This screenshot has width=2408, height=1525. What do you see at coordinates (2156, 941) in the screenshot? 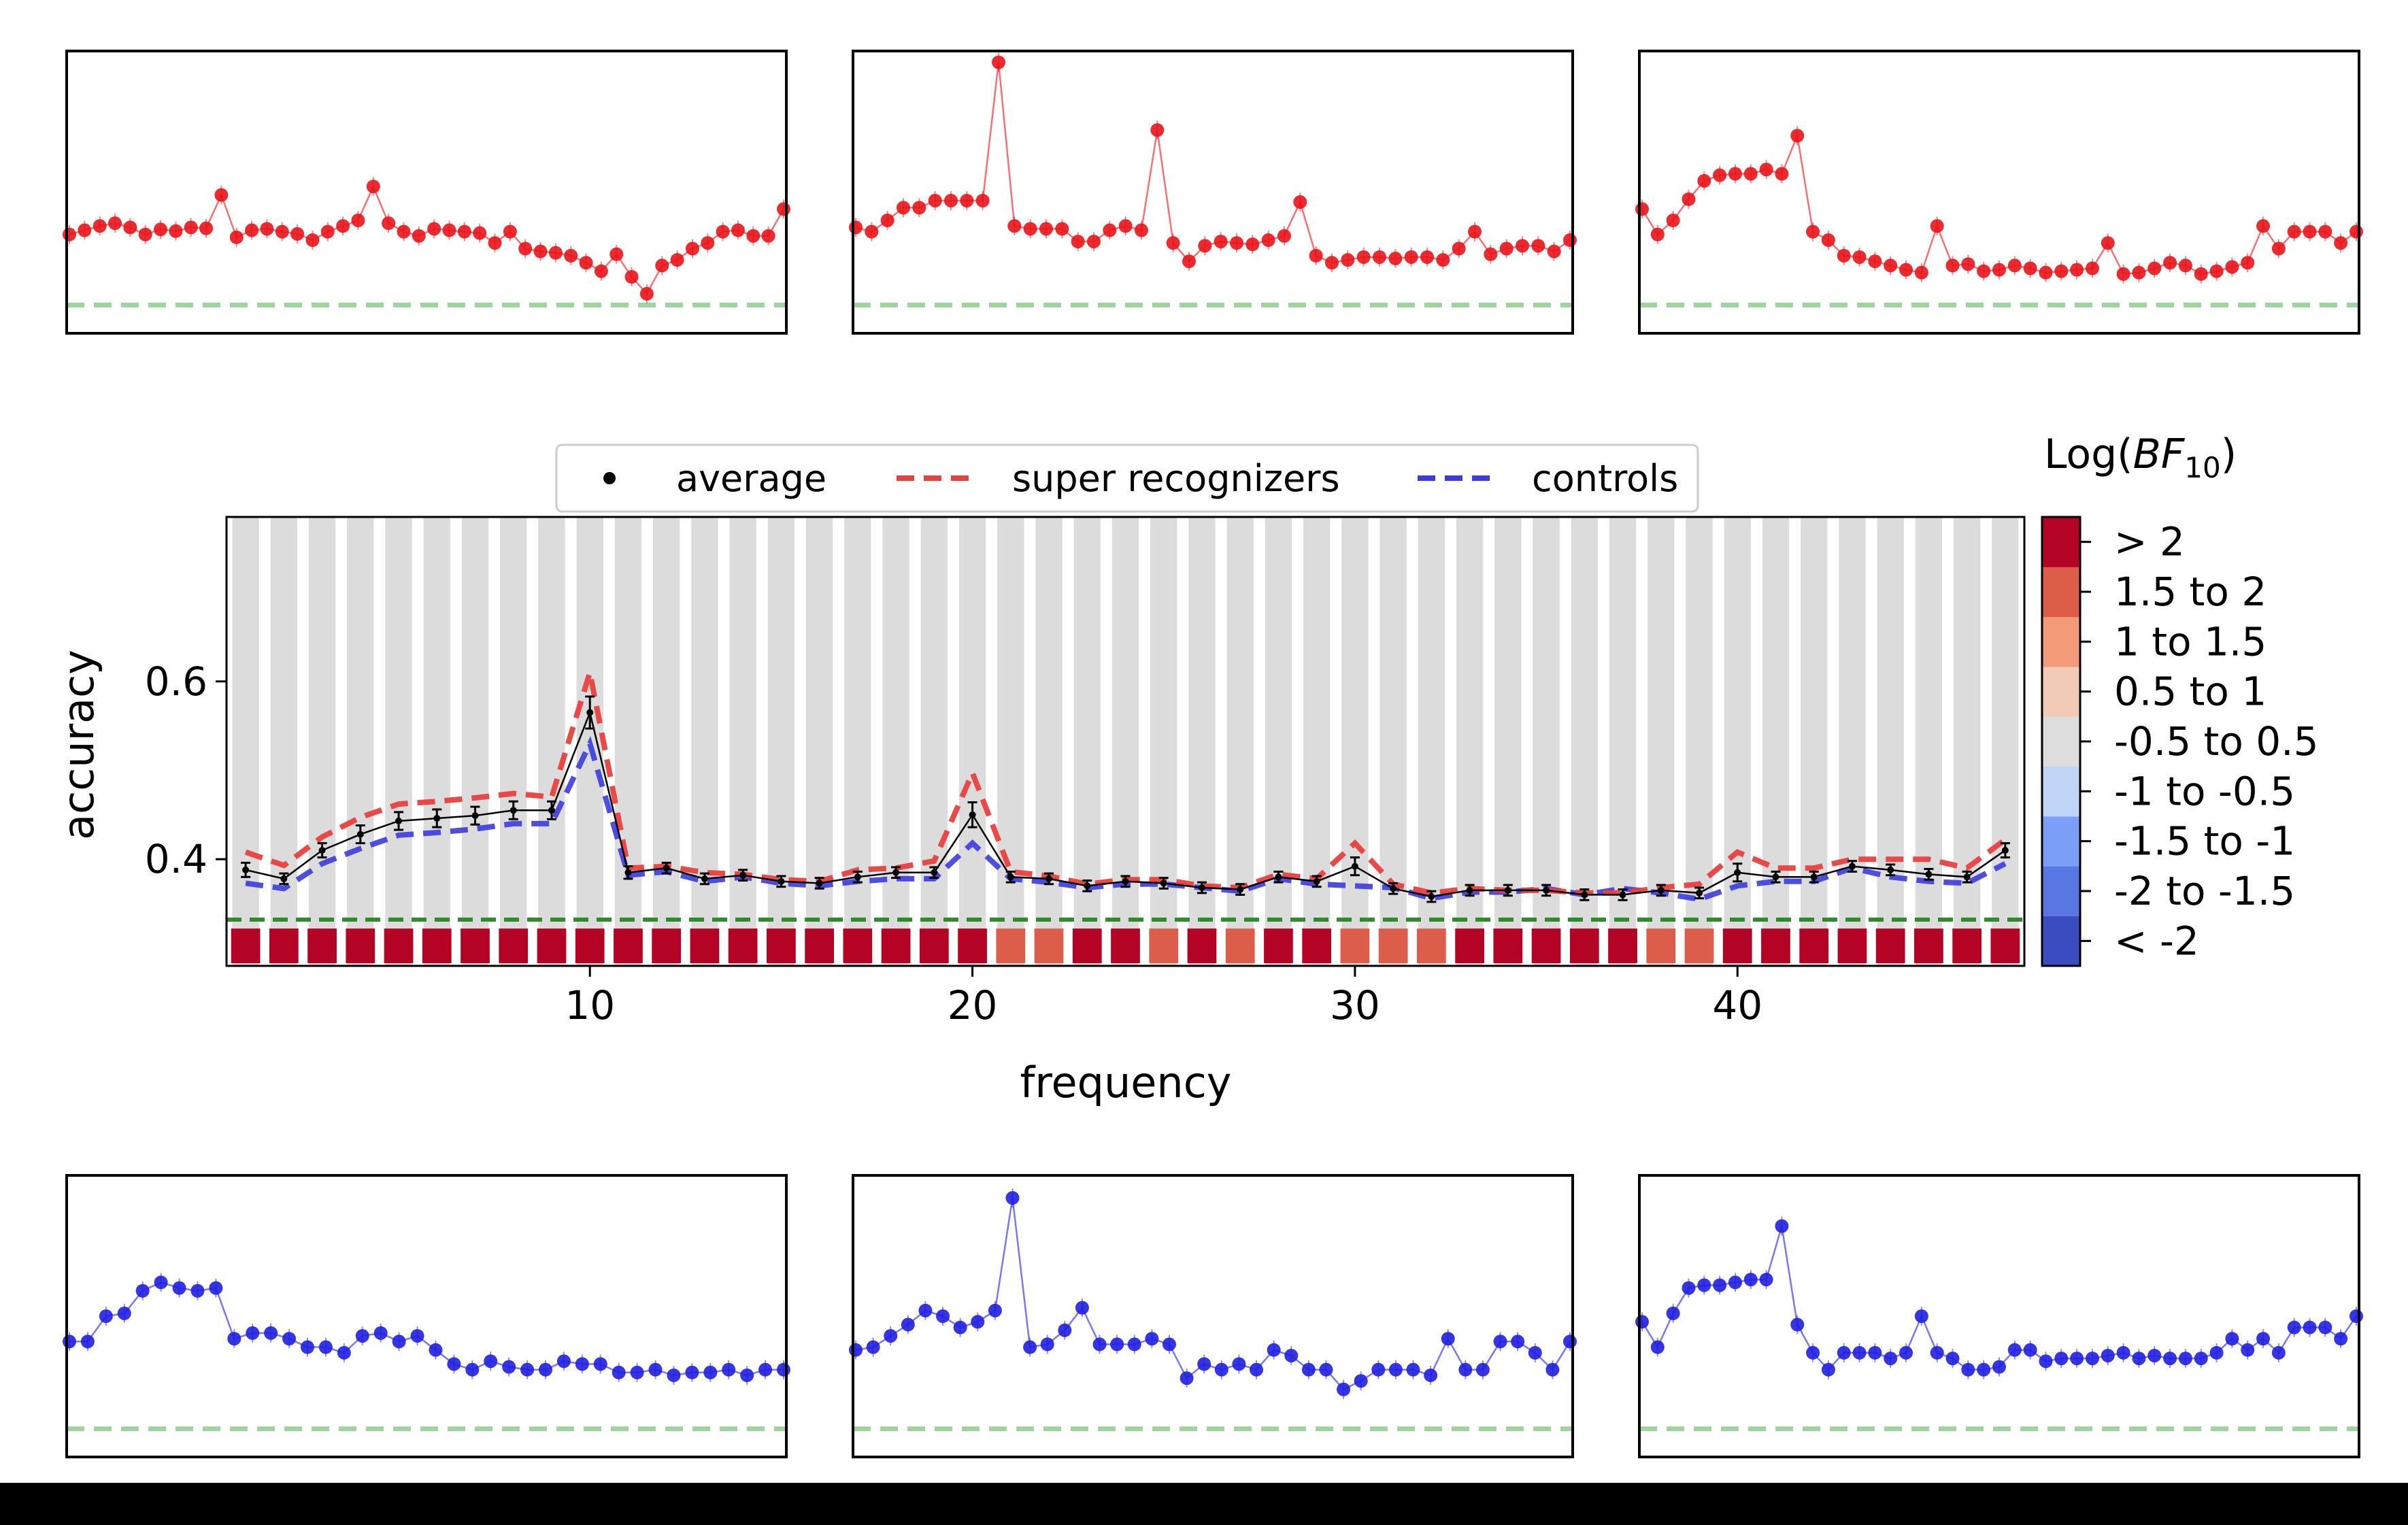
I see `colorbar-label: < -2` at bounding box center [2156, 941].